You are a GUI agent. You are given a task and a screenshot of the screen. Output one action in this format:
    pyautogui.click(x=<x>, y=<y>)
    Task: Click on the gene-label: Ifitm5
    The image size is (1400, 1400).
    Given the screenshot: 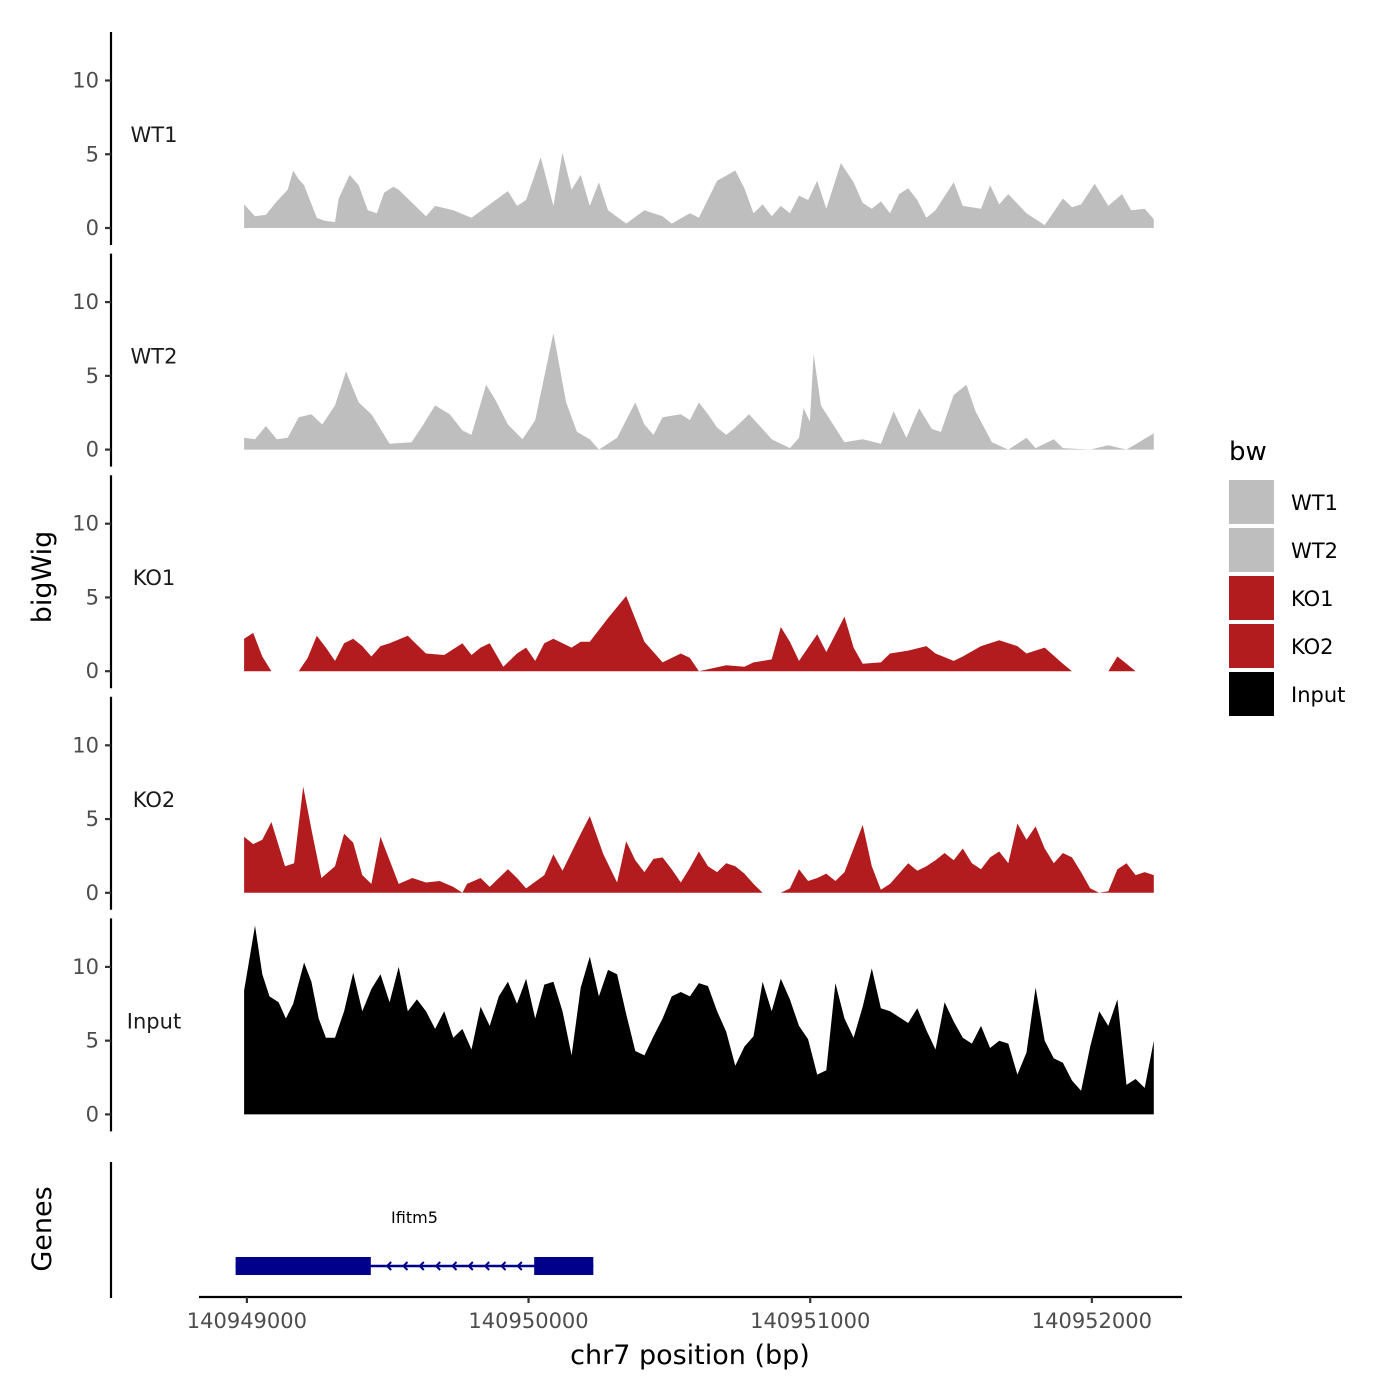 What is the action you would take?
    pyautogui.click(x=414, y=1217)
    